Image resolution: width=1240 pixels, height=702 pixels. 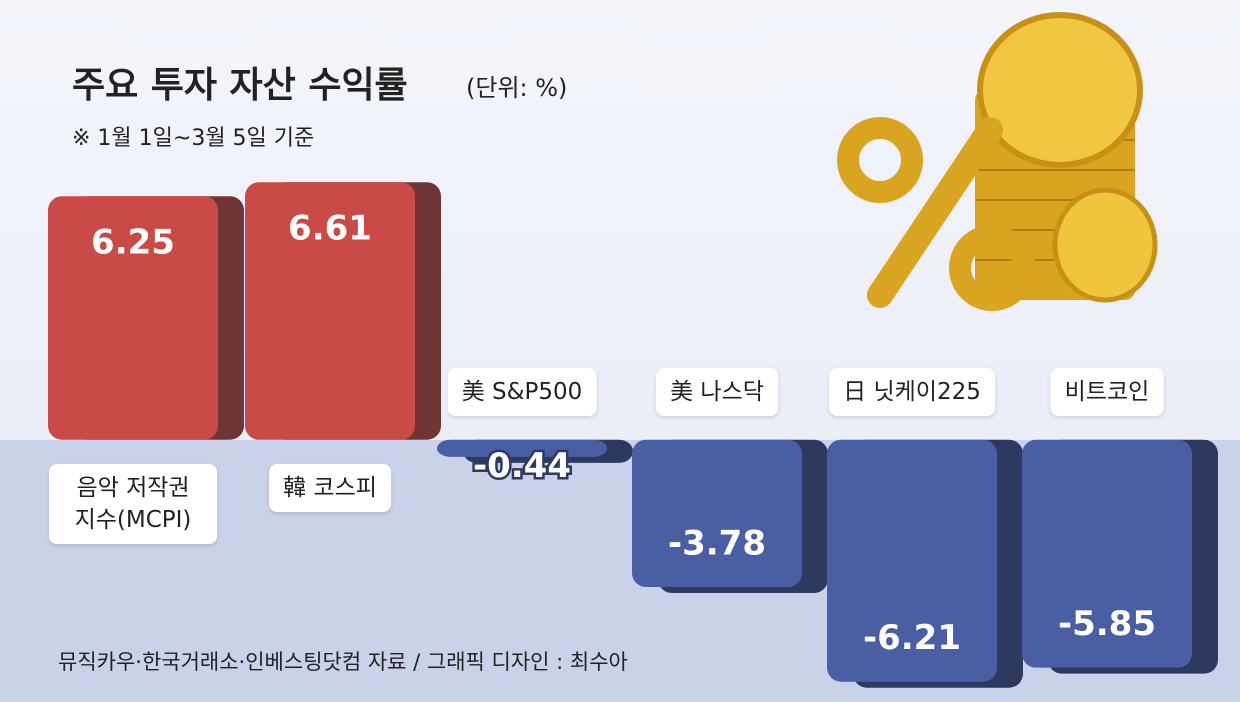 I want to click on category-label: 美 S&P500, so click(x=522, y=391).